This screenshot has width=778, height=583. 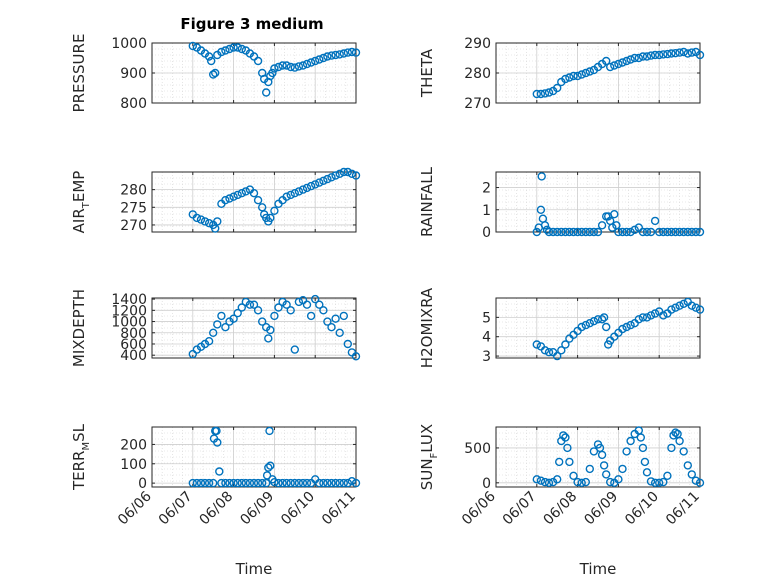 What do you see at coordinates (215, 73) in the screenshot?
I see `panel-pressure: 800 900 1000 PRESSURE` at bounding box center [215, 73].